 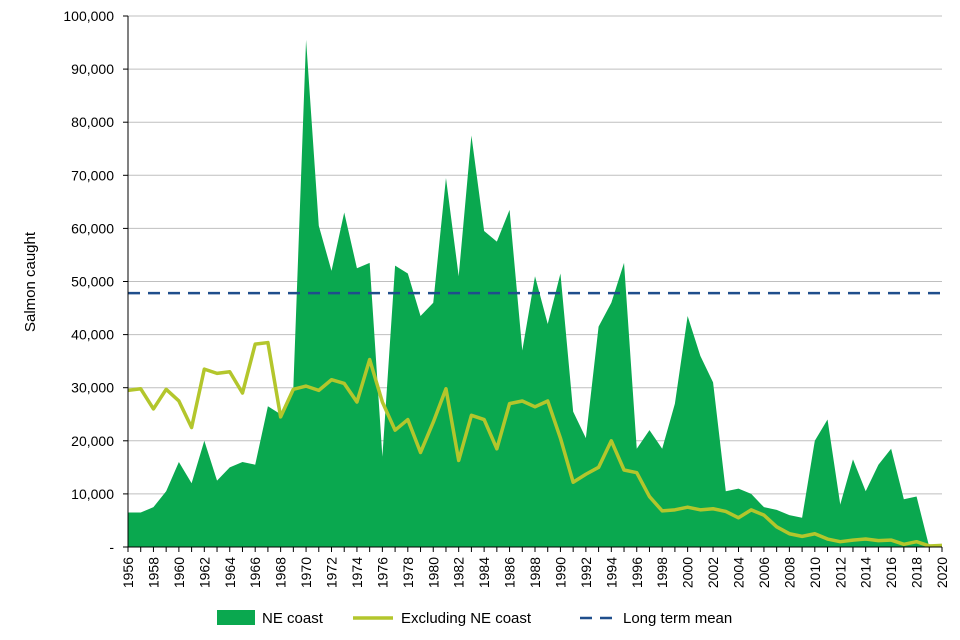 I want to click on x-tick-label: 1968, so click(x=281, y=572).